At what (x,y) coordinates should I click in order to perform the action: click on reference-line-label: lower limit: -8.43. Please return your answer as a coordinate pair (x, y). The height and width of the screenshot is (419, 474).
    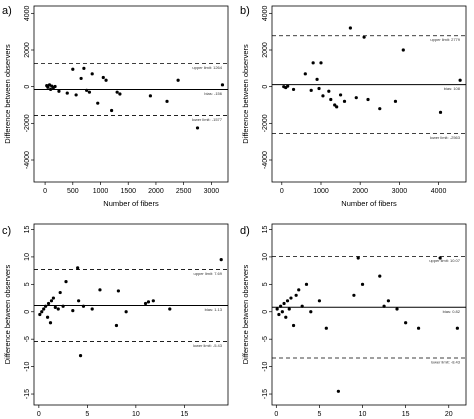
    Looking at the image, I should click on (446, 361).